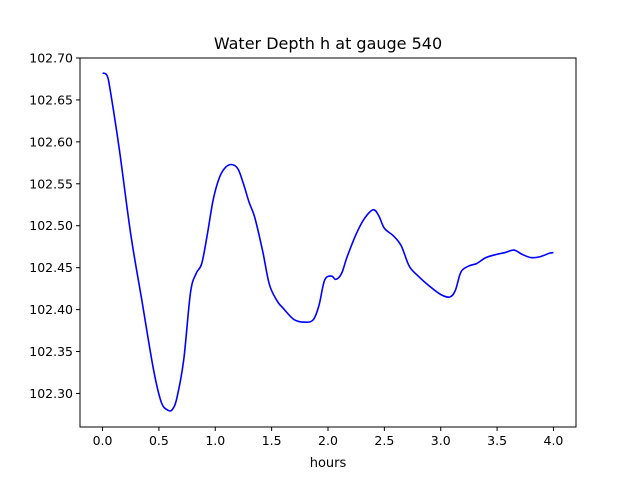  Describe the element at coordinates (51, 267) in the screenshot. I see `y-tick-label: 102.45` at that location.